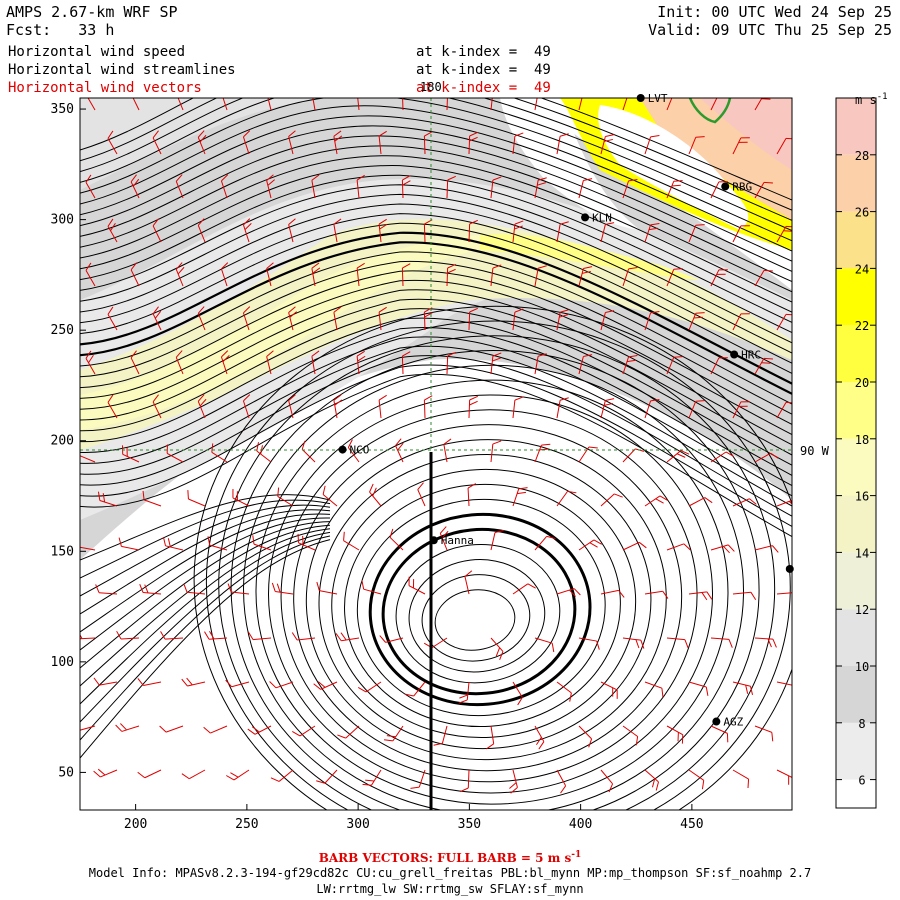 This screenshot has width=900, height=900. Describe the element at coordinates (66, 772) in the screenshot. I see `y-tick-label: 50` at that location.